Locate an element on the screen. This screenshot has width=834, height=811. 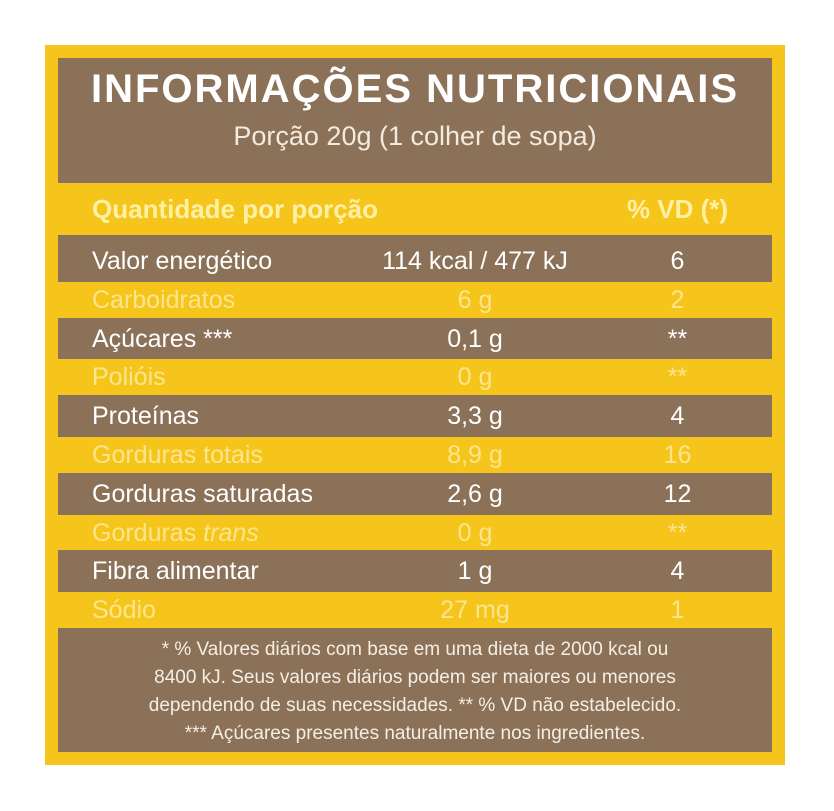
nutrient-name-text: Açúcares *** is located at coordinates (162, 338).